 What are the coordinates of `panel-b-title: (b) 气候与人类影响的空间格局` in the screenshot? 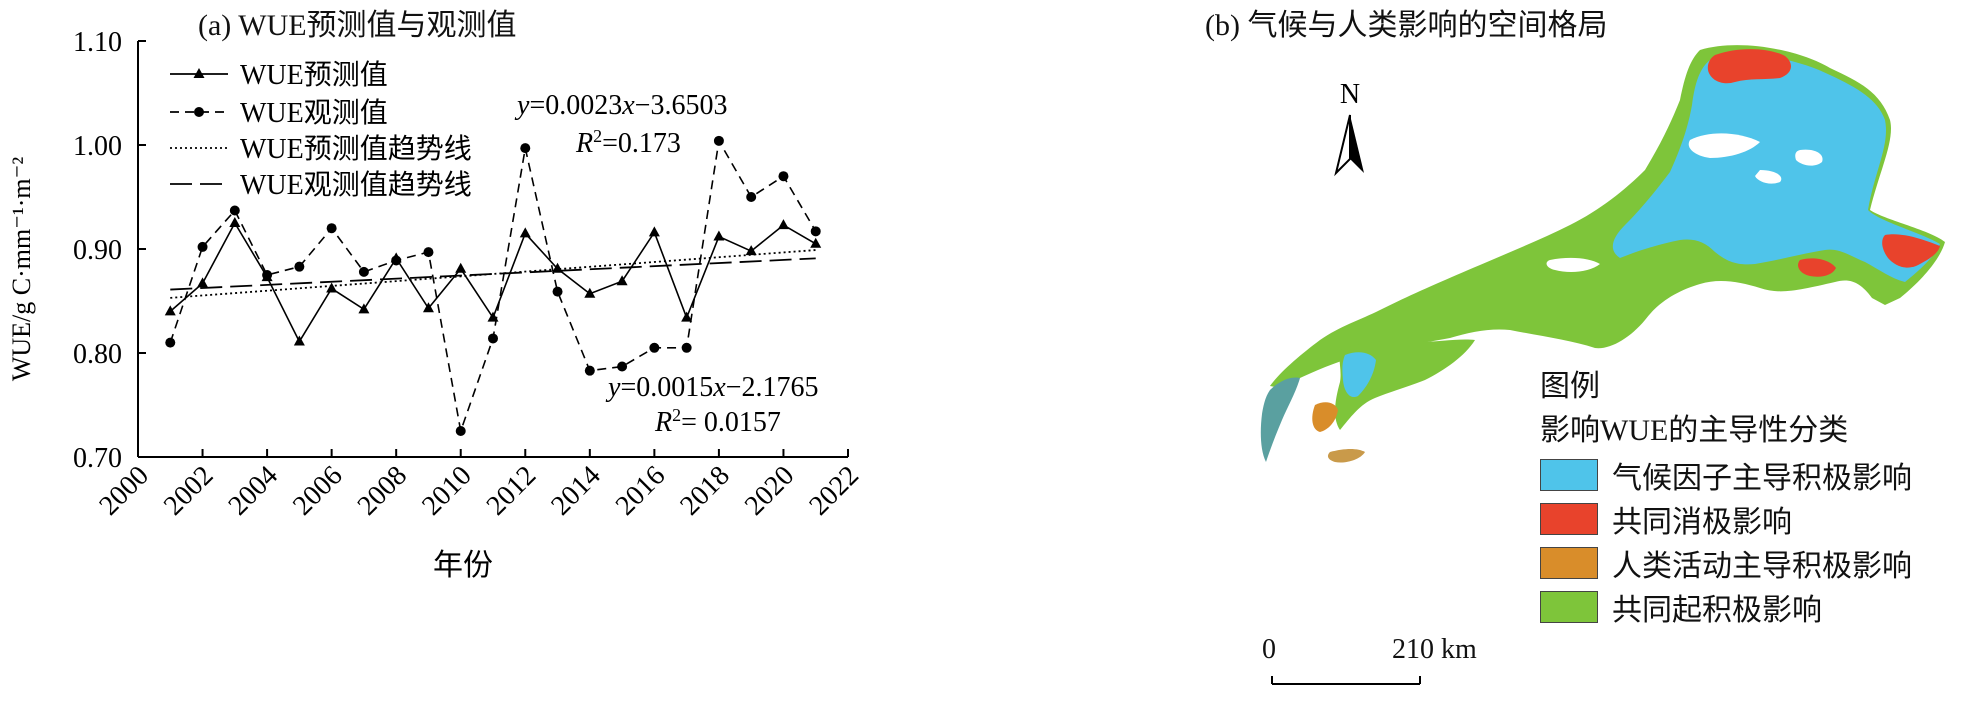 It's located at (1406, 25).